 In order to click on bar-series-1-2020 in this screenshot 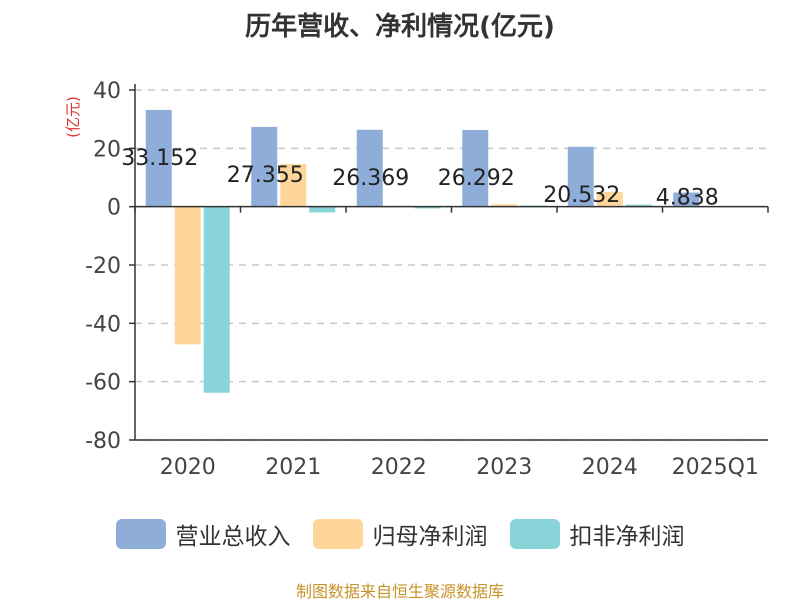, I will do `click(158, 158)`.